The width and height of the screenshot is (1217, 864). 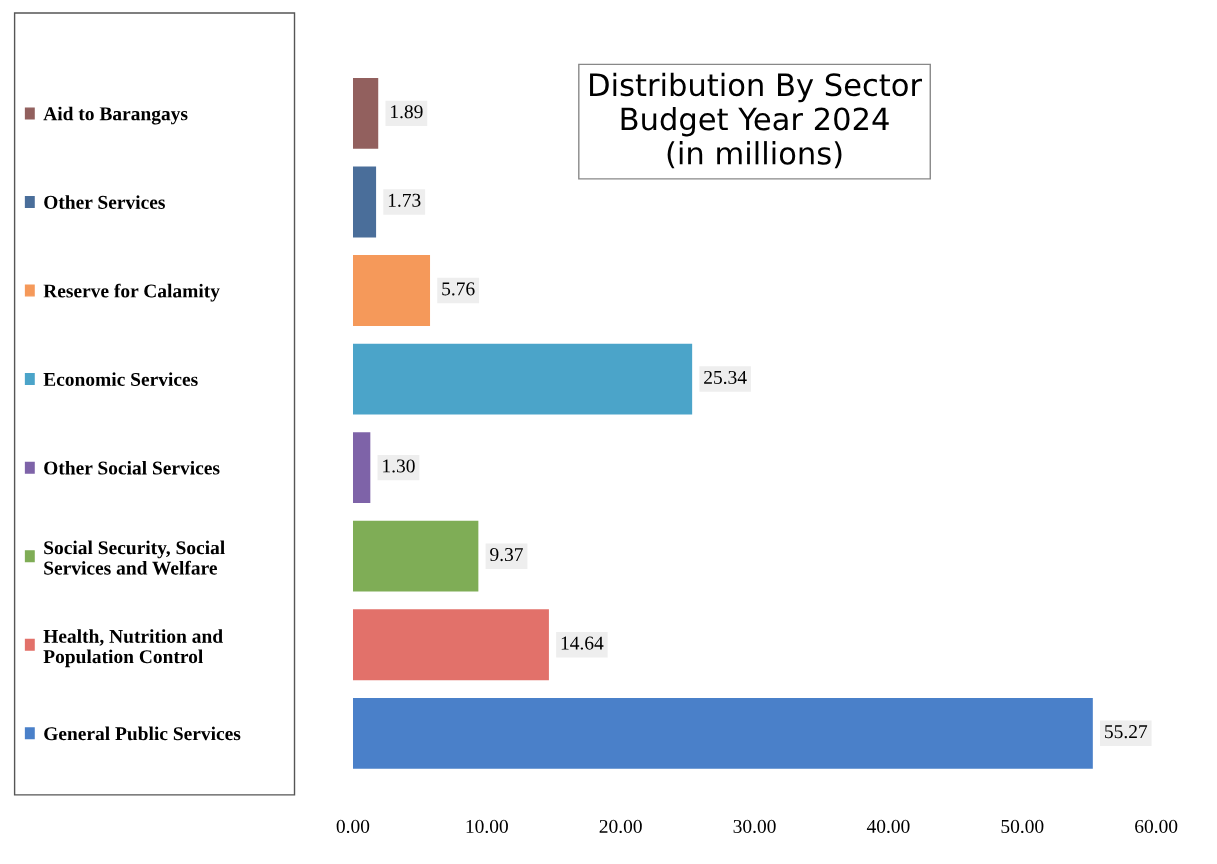 I want to click on y-tick-label: General Public Services, so click(x=142, y=733).